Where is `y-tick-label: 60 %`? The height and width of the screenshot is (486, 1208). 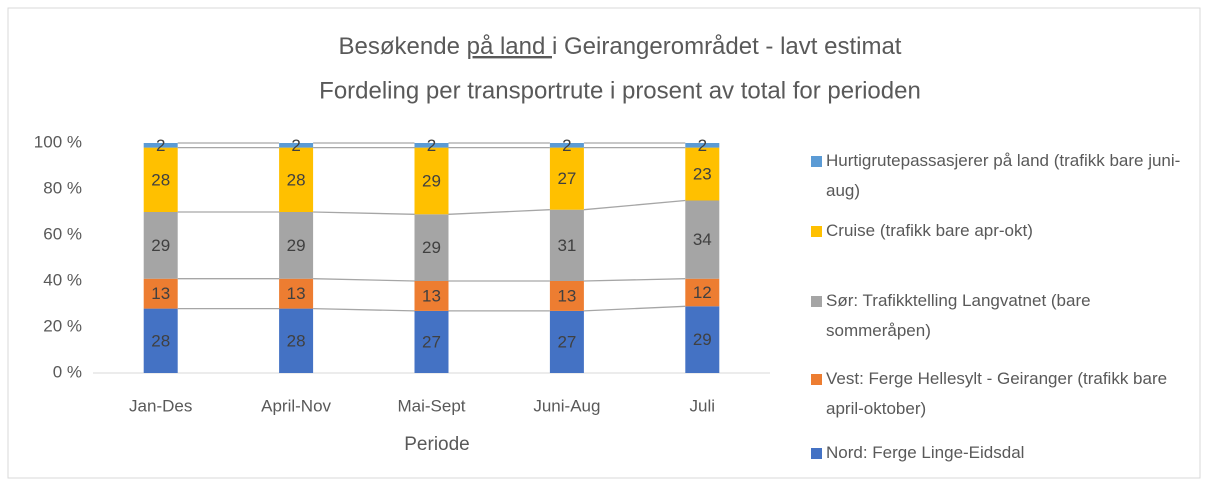
y-tick-label: 60 % is located at coordinates (62, 233).